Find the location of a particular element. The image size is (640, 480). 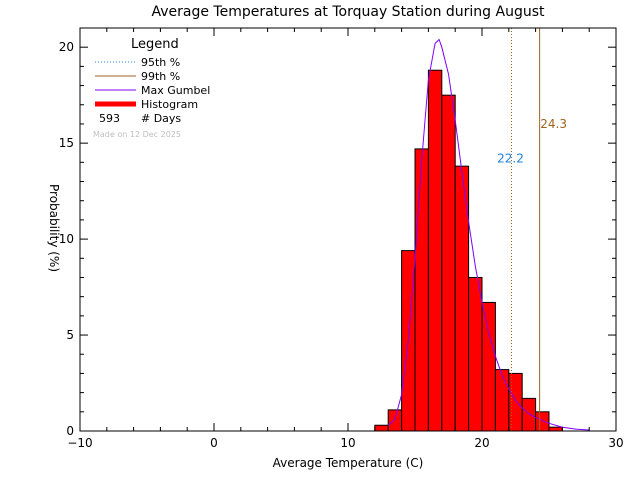

legend-95-label: 95th % is located at coordinates (160, 62).